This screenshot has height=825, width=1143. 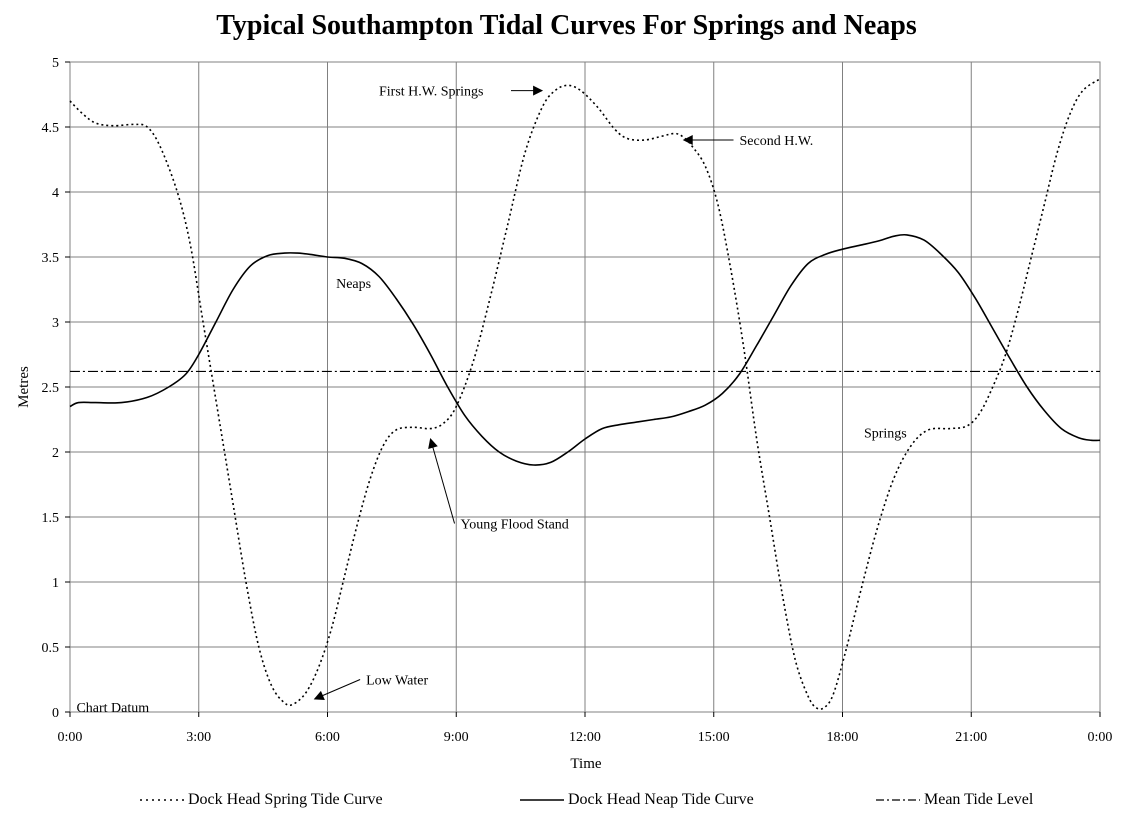 What do you see at coordinates (51, 518) in the screenshot?
I see `y-tick-label: 1.5` at bounding box center [51, 518].